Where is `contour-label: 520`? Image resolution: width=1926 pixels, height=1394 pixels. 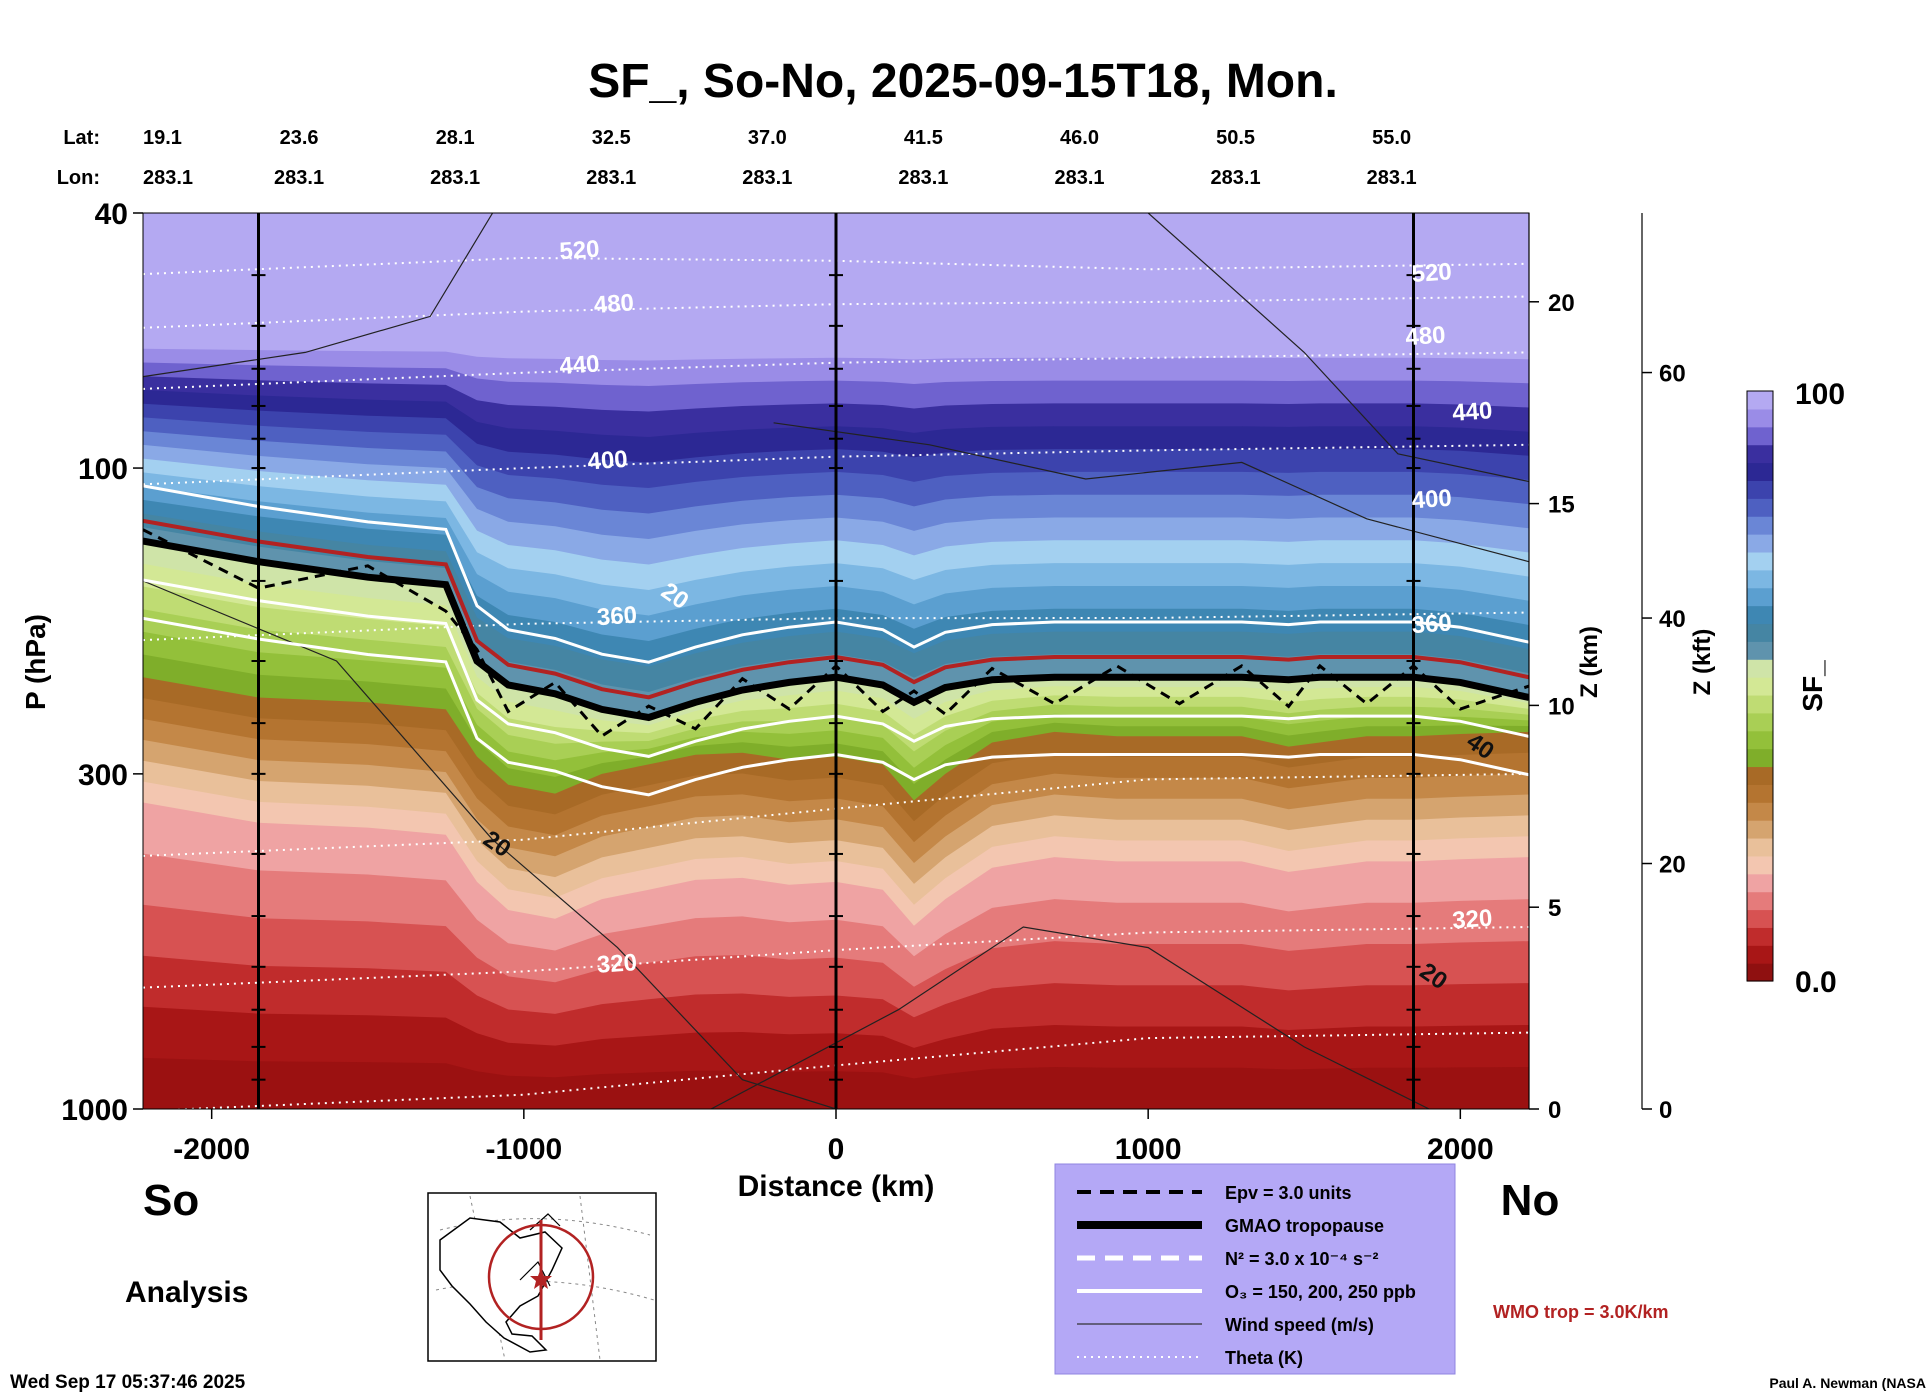 contour-label: 520 is located at coordinates (1432, 273).